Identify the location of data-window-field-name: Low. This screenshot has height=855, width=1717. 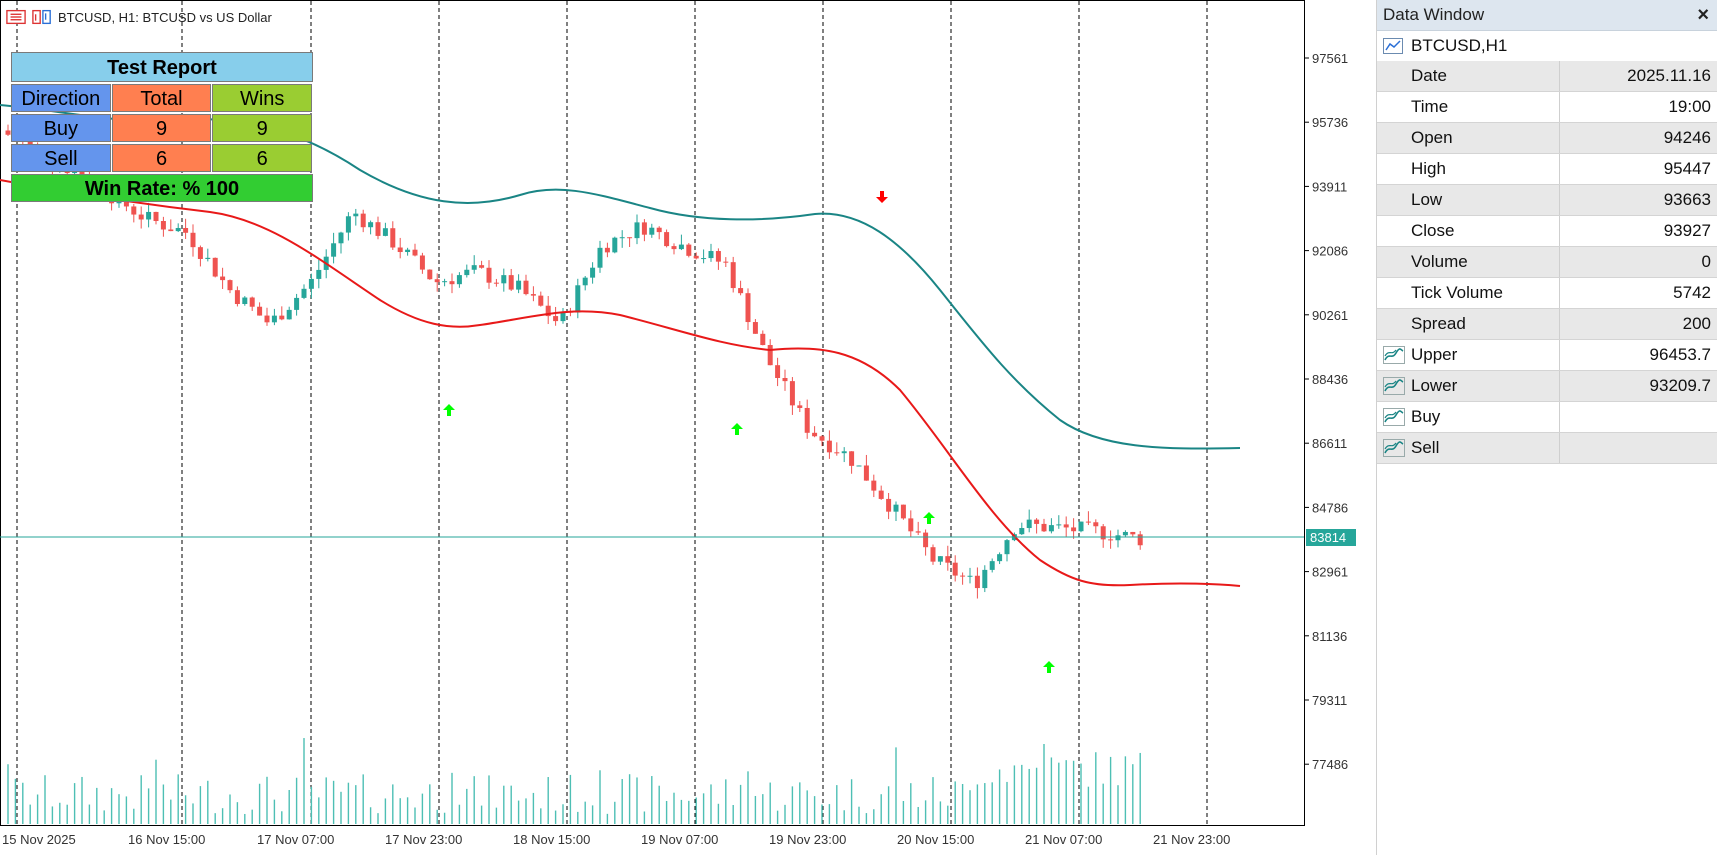
(1468, 200).